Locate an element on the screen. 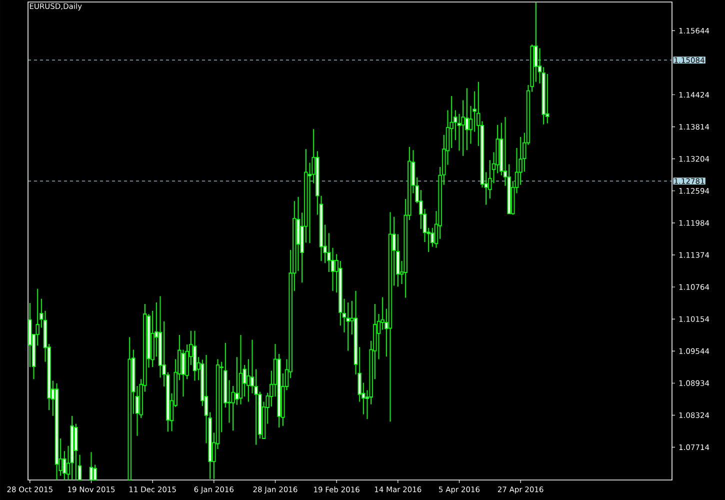 The image size is (725, 500). candlestick is located at coordinates (348, 327).